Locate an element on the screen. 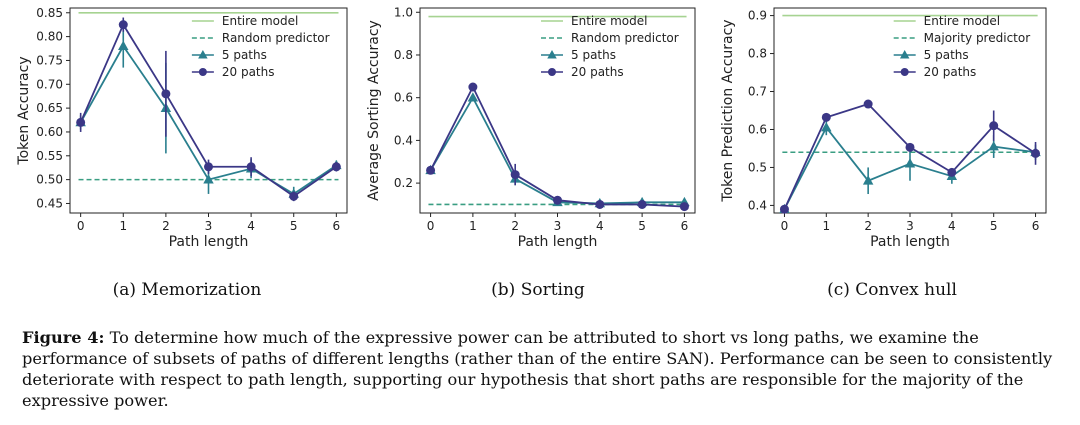 Image resolution: width=1080 pixels, height=425 pixels. y-tick-label: 0.9 is located at coordinates (757, 16).